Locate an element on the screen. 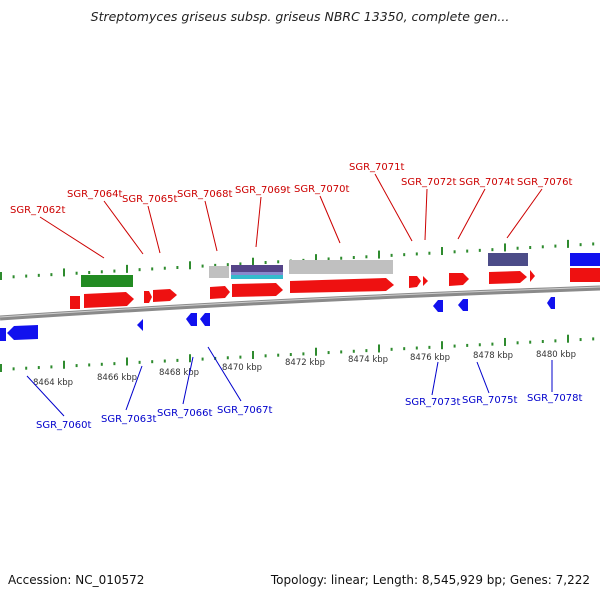 Image resolution: width=600 pixels, height=600 pixels. gene-label: SGR_7060t is located at coordinates (63, 425).